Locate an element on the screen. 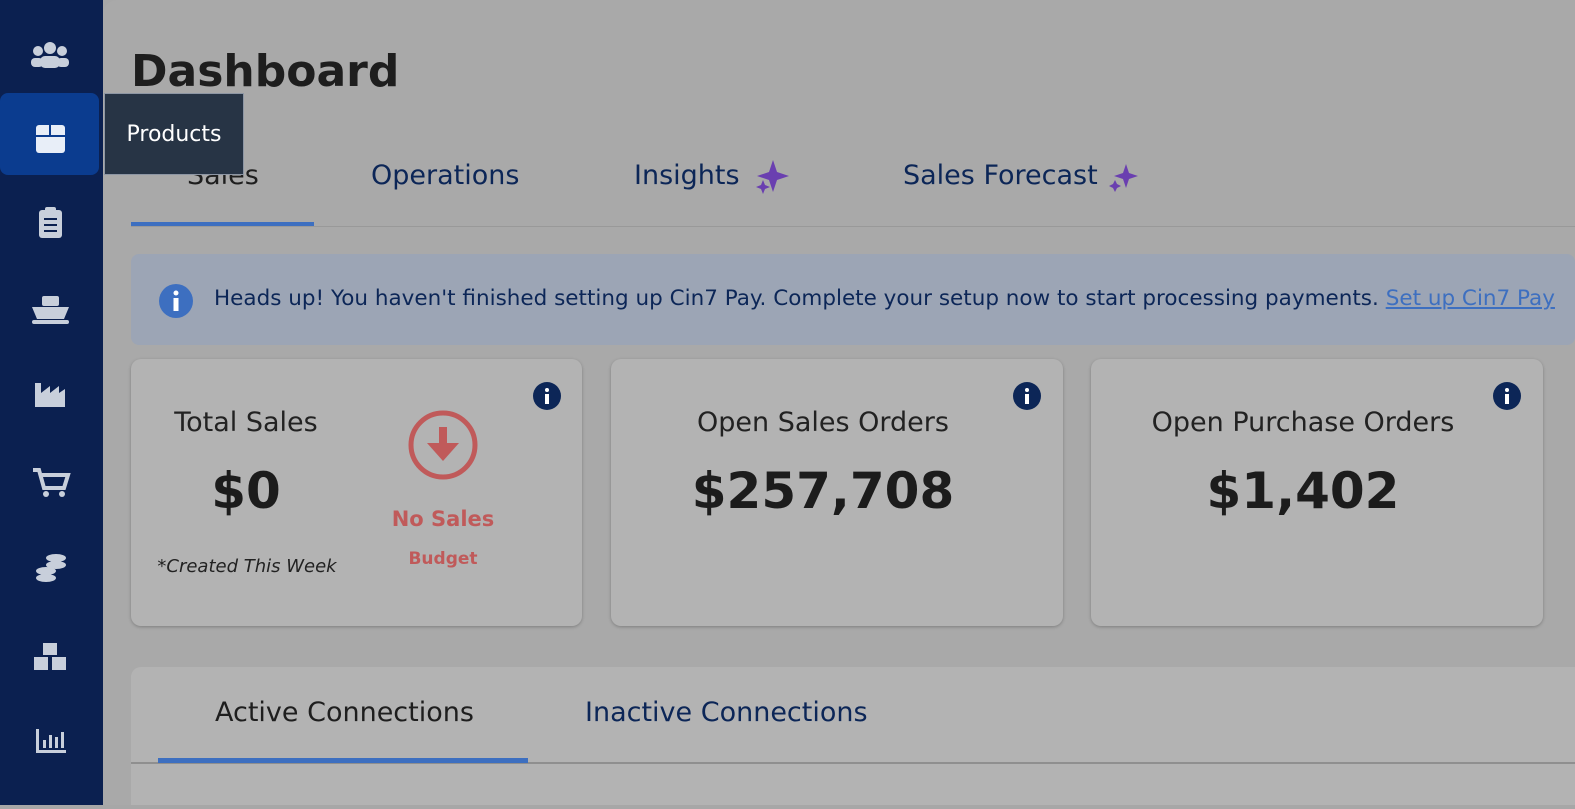  connection-tab: Active Connections is located at coordinates (344, 712).